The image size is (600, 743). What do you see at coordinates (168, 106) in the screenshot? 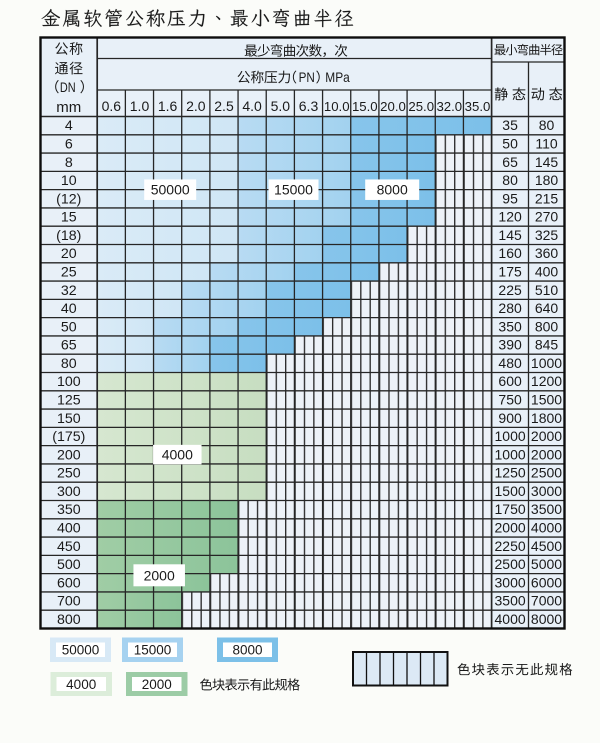
I see `svg-text: 1.6` at bounding box center [168, 106].